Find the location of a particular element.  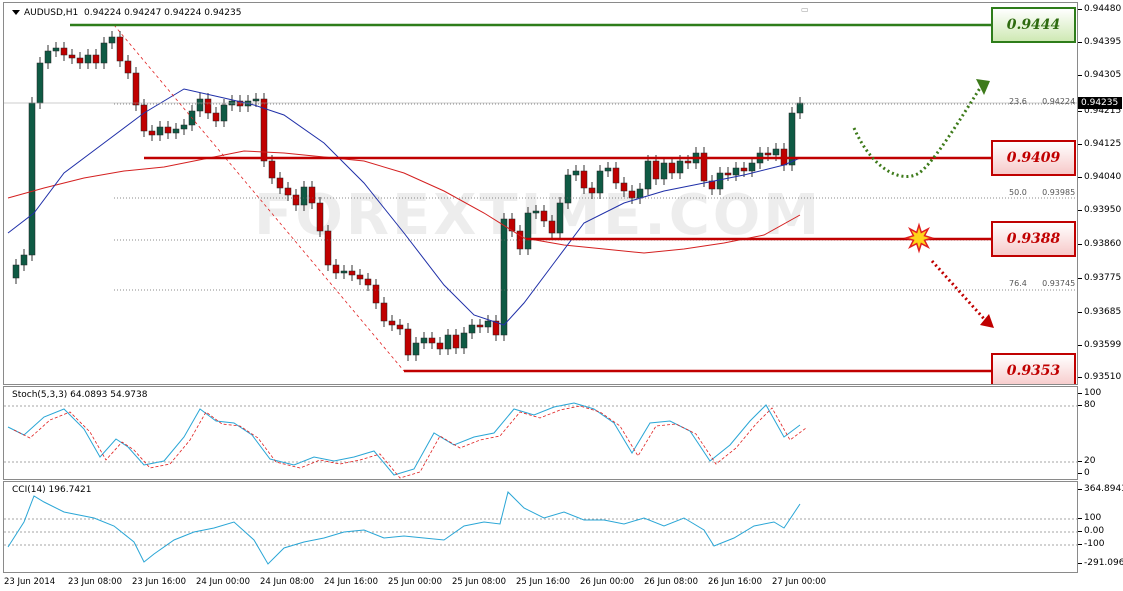

fib-label-50: 50.0 0.93985 is located at coordinates (1042, 192).